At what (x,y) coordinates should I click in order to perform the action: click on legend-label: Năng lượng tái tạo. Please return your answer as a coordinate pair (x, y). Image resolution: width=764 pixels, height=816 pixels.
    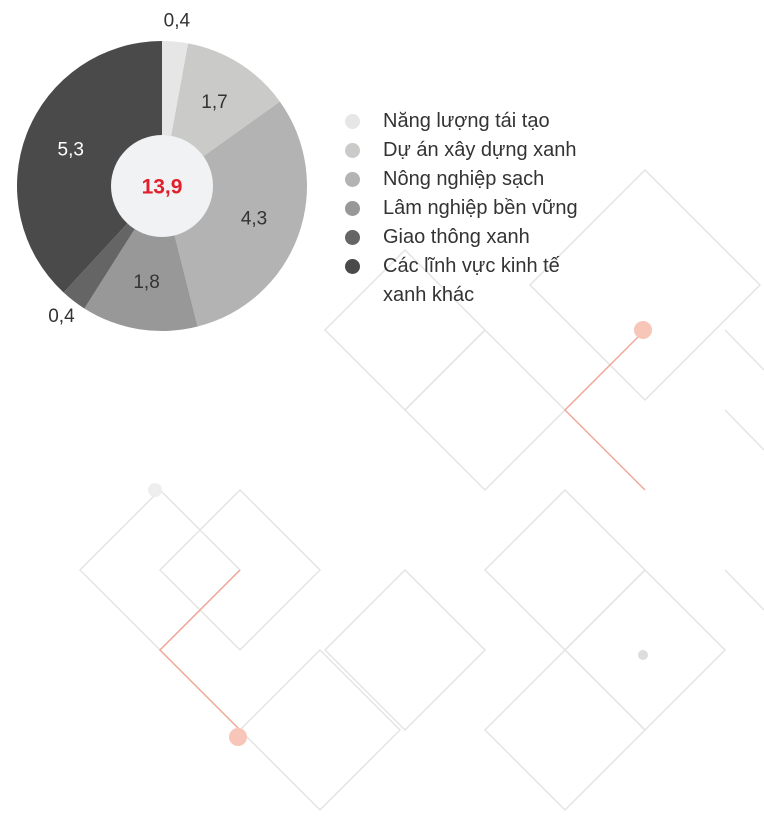
    Looking at the image, I should click on (466, 121).